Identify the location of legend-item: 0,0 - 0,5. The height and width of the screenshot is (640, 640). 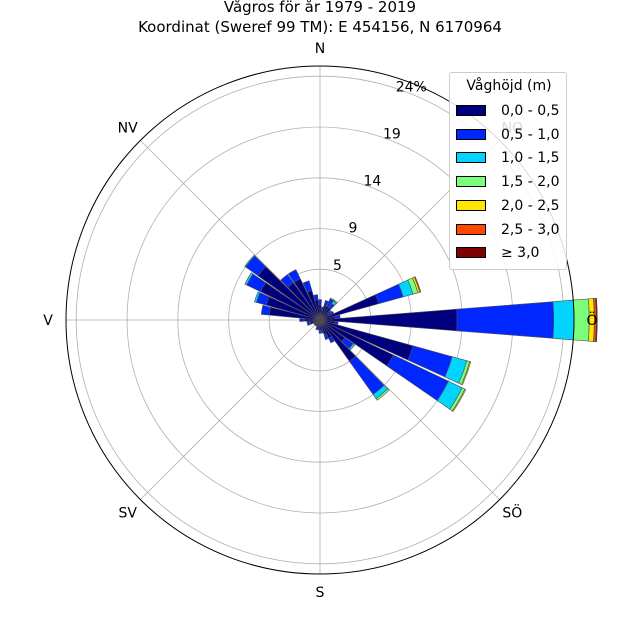
(511, 111).